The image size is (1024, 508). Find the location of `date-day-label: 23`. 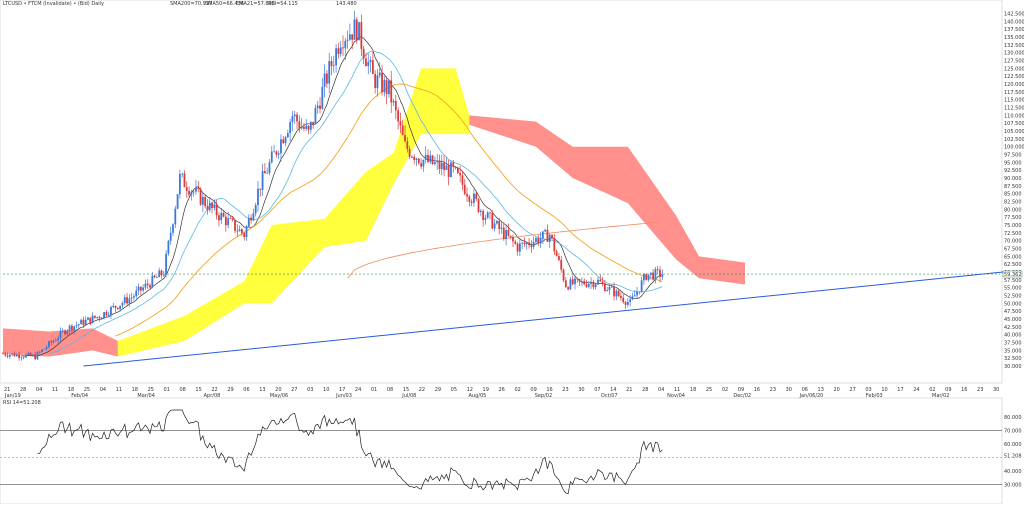

date-day-label: 23 is located at coordinates (980, 390).